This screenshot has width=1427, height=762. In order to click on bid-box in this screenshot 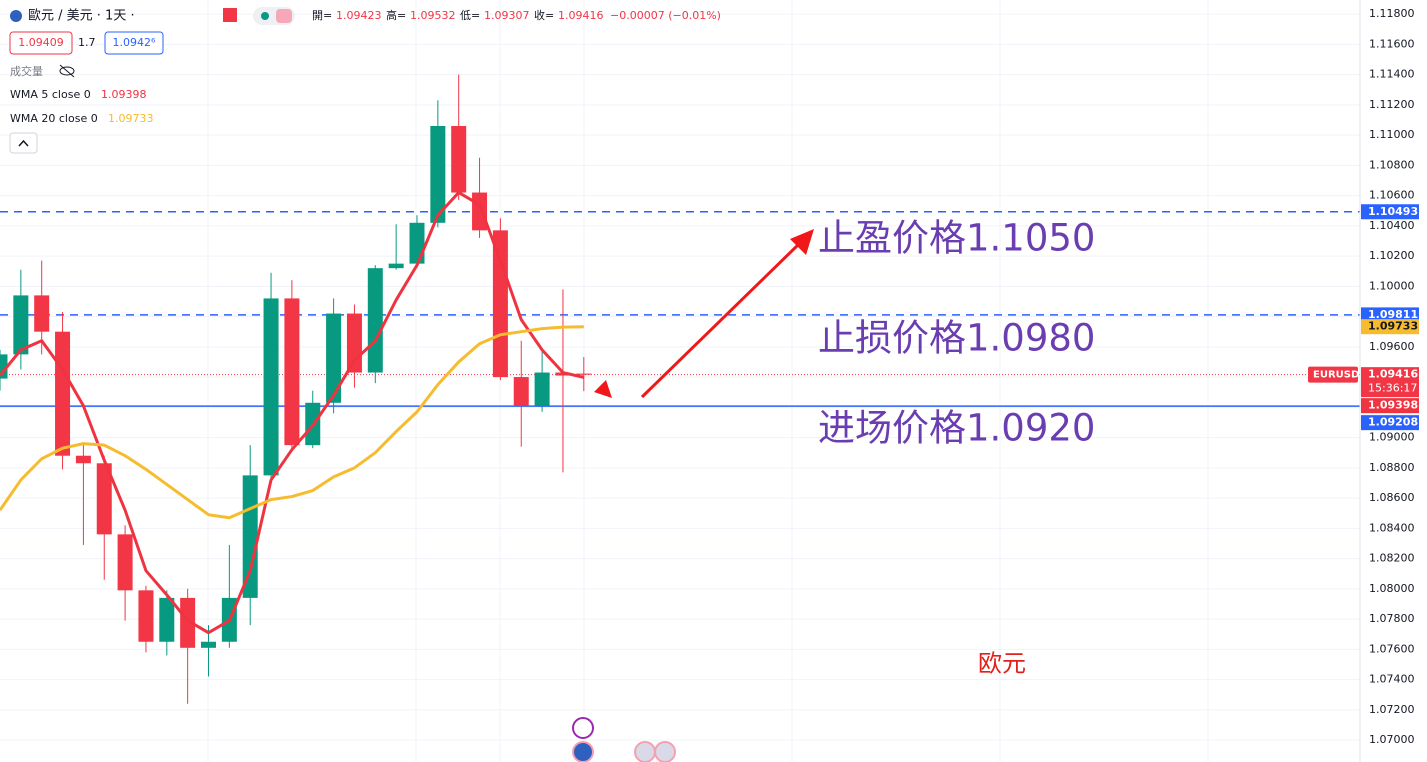, I will do `click(41, 43)`.